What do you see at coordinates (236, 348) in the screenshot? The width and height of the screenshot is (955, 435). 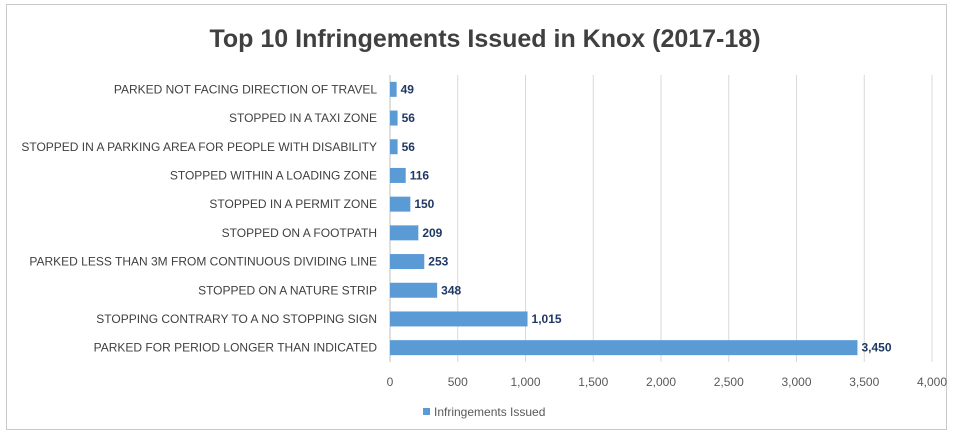 I see `category-label: PARKED FOR PERIOD LONGER THAN INDICATED` at bounding box center [236, 348].